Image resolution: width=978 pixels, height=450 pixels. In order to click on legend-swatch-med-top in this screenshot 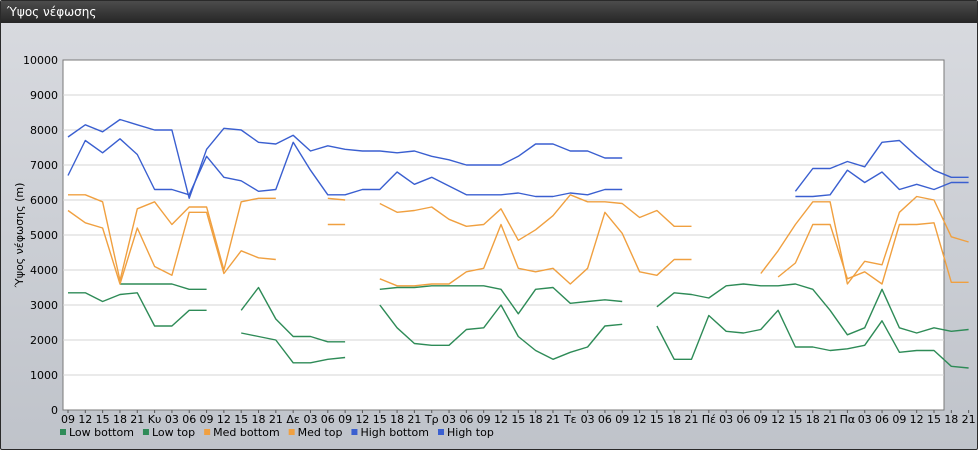, I will do `click(291, 432)`.